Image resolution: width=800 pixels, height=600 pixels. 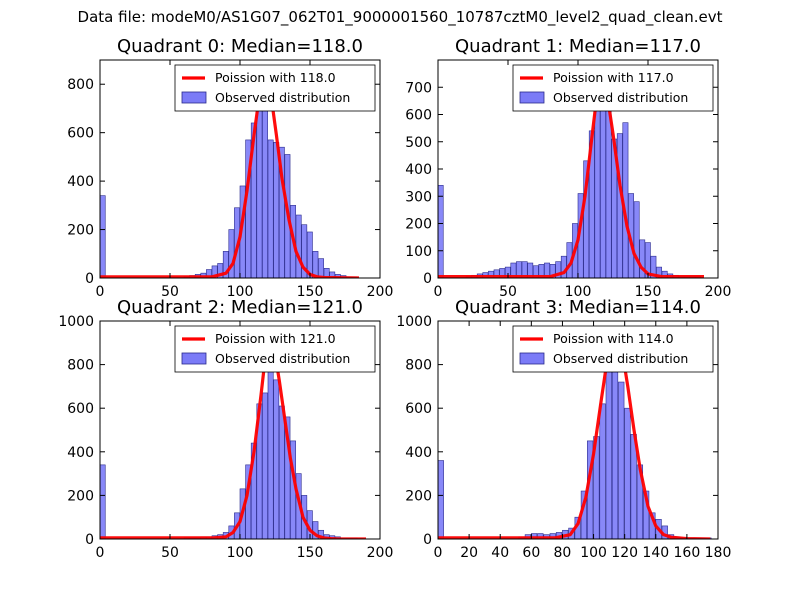 I want to click on x-tick-label: 140, so click(x=655, y=553).